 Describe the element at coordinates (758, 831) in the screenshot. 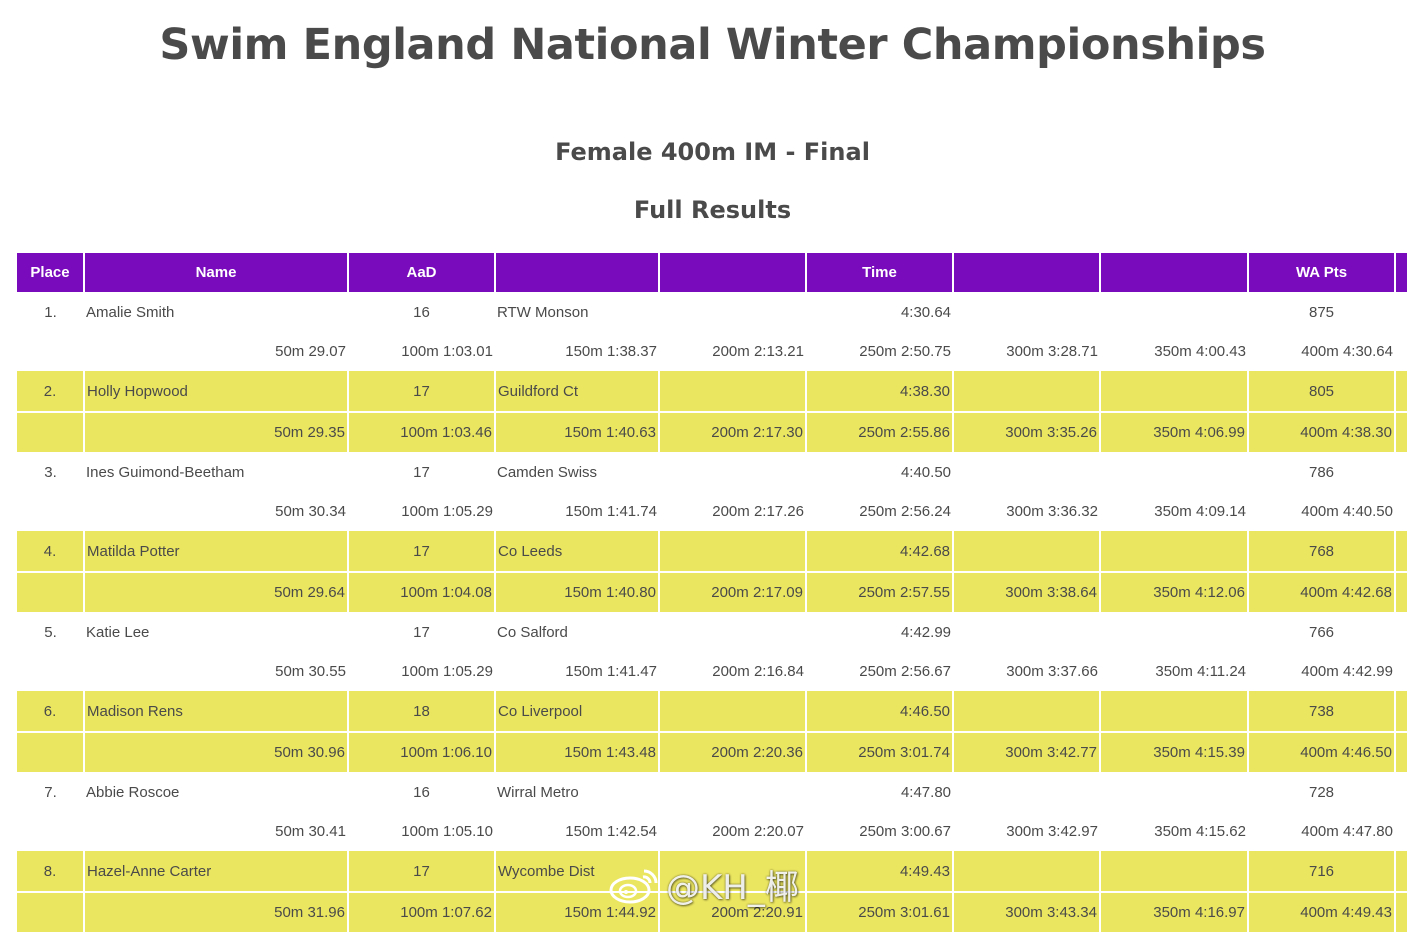

I see `split-cell: 200m 2:20.07` at that location.